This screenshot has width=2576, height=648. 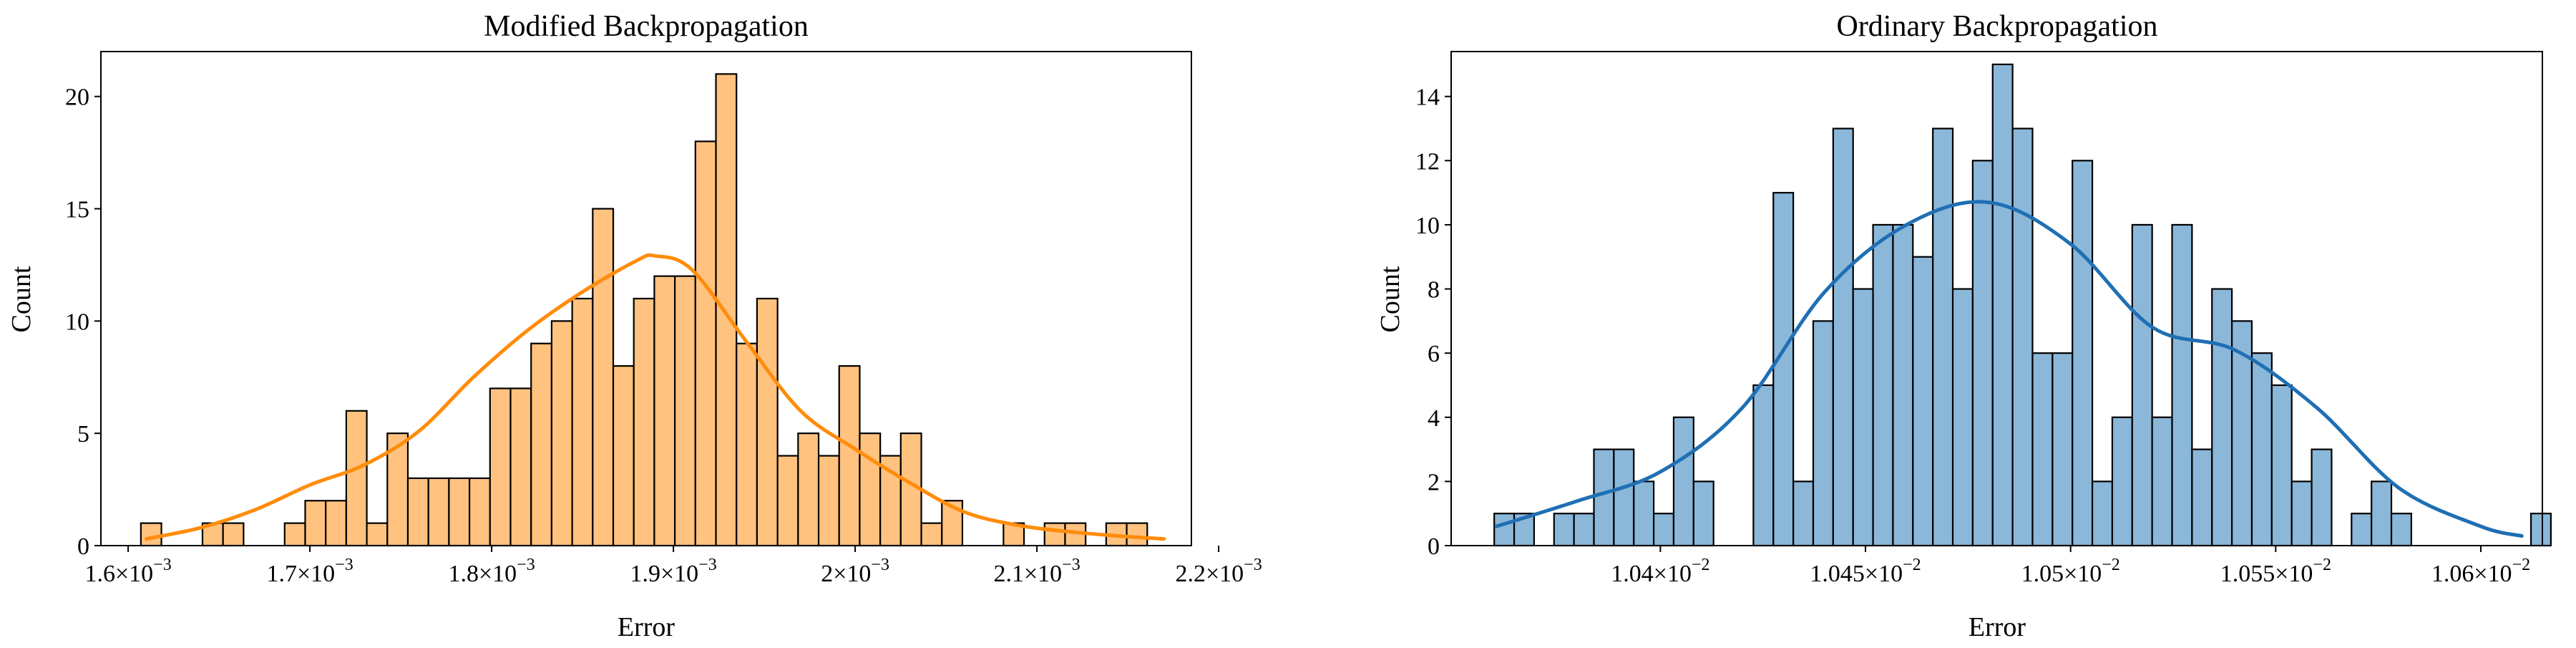 What do you see at coordinates (491, 572) in the screenshot?
I see `x-tick-label: 1.8×10⁻³` at bounding box center [491, 572].